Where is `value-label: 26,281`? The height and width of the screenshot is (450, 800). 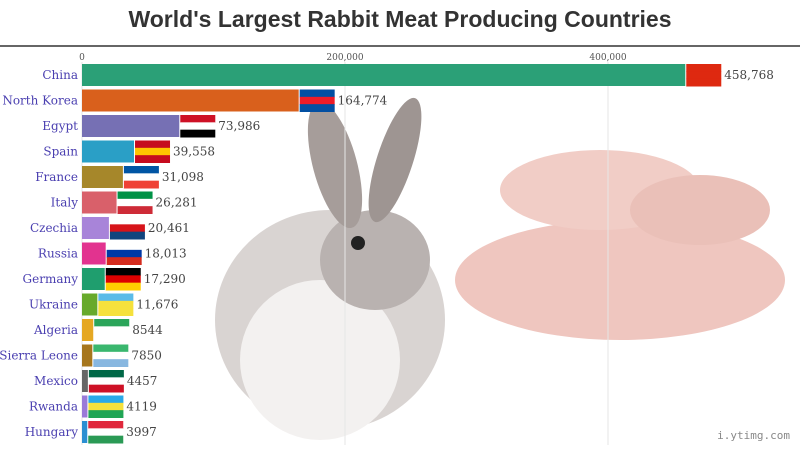
value-label: 26,281 is located at coordinates (177, 203).